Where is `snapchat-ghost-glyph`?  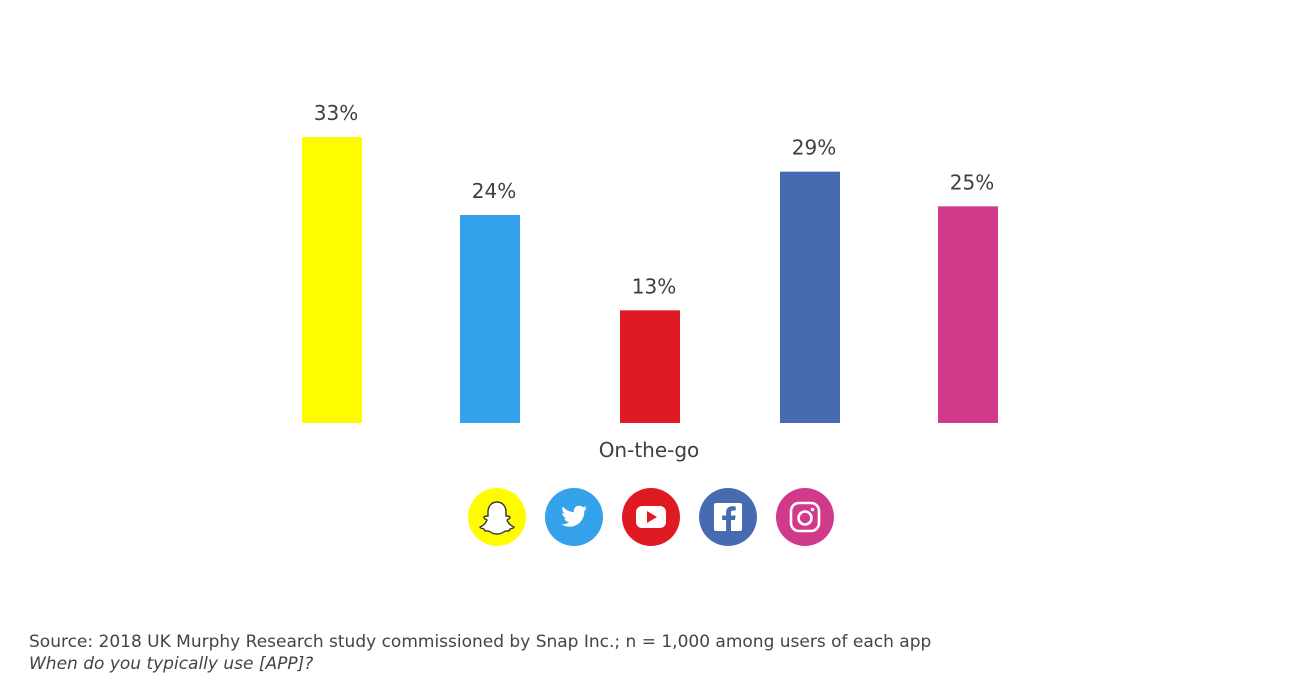
snapchat-ghost-glyph is located at coordinates (497, 518).